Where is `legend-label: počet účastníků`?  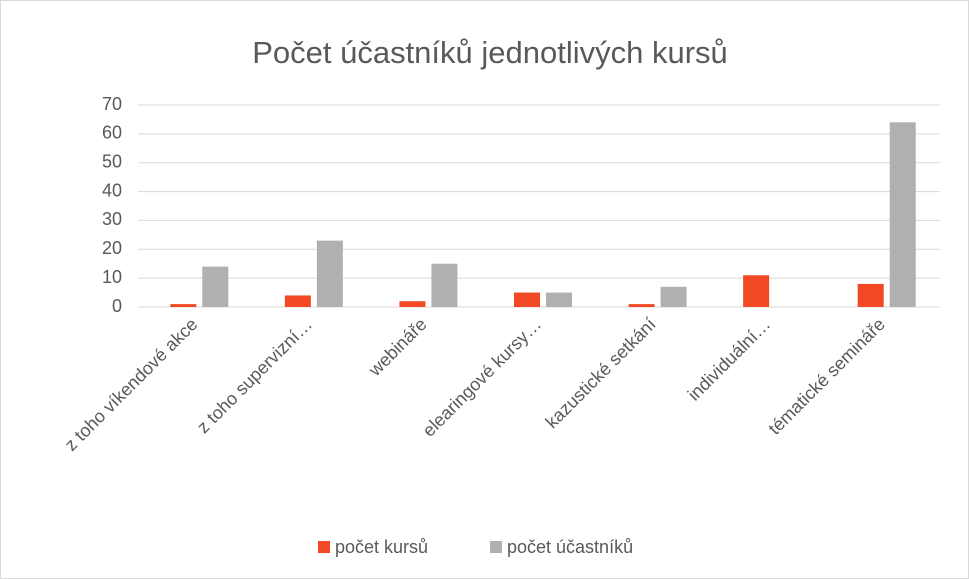 legend-label: počet účastníků is located at coordinates (570, 547).